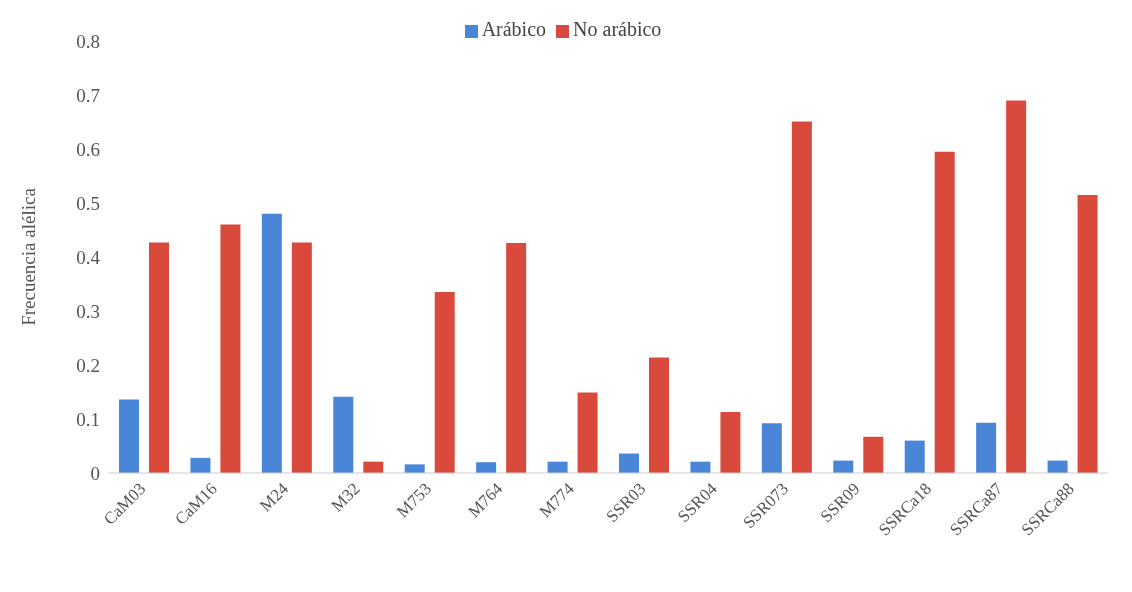 The height and width of the screenshot is (592, 1132). What do you see at coordinates (88, 203) in the screenshot?
I see `y-tick-label: 0.5` at bounding box center [88, 203].